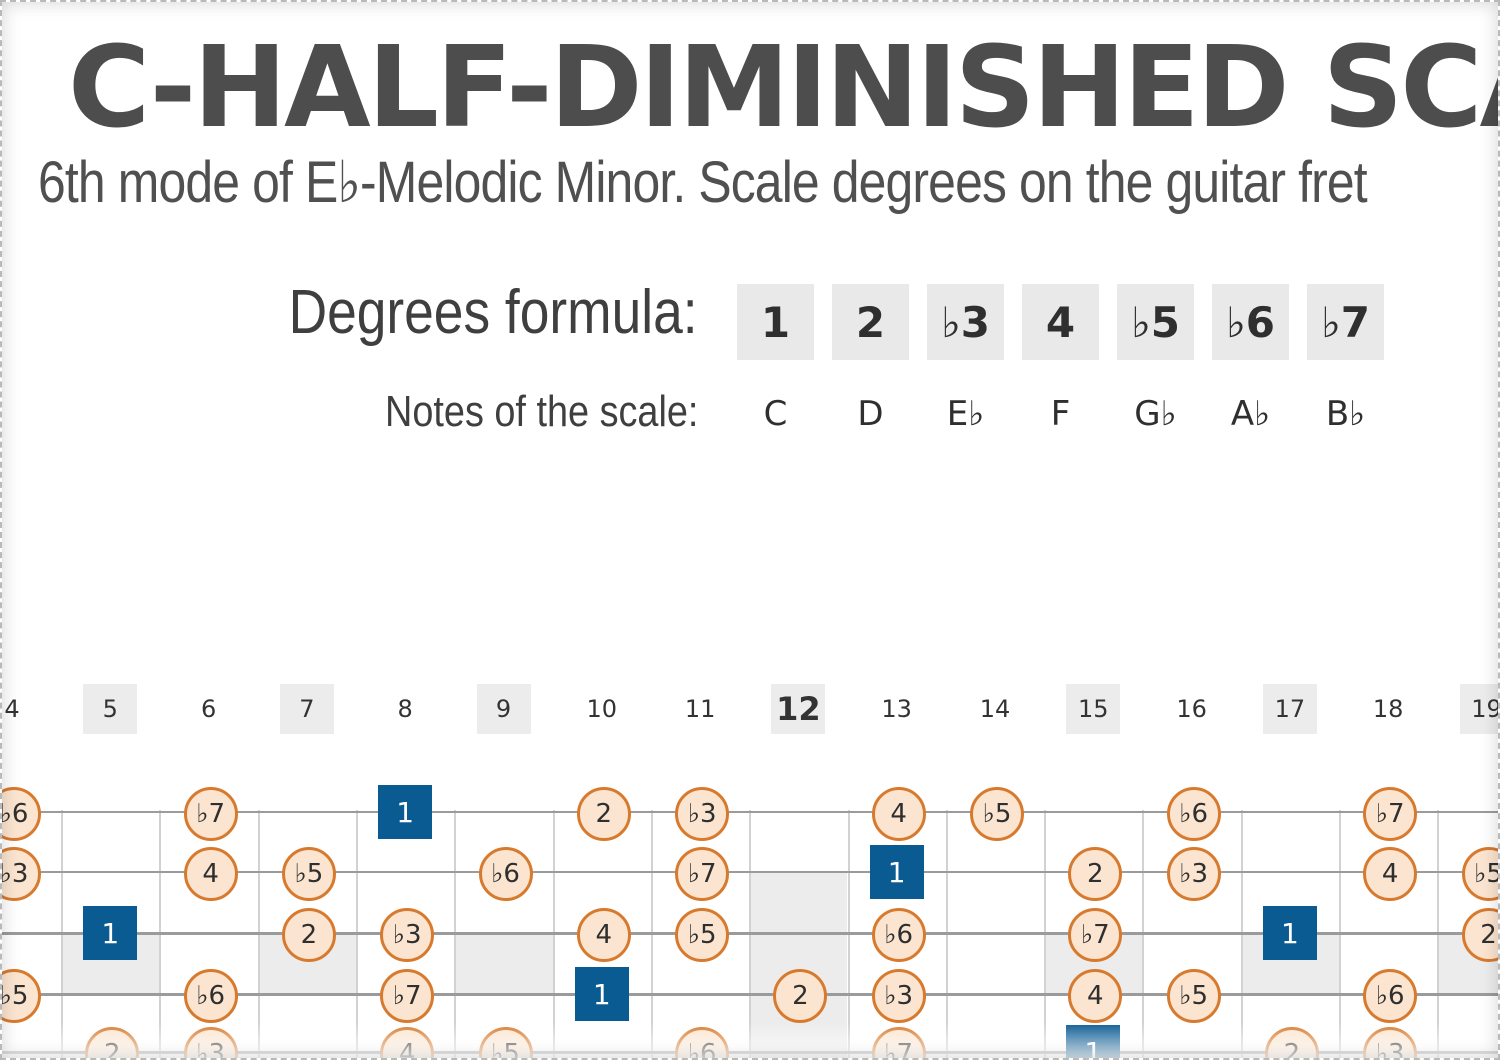 The width and height of the screenshot is (1500, 1060). Describe the element at coordinates (1060, 322) in the screenshot. I see `degree-box: 4` at that location.